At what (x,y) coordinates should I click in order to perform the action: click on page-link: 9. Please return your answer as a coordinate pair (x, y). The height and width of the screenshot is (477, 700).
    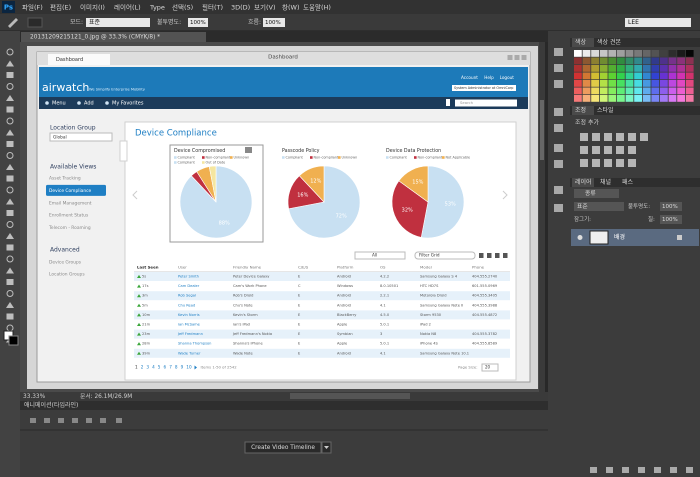
    Looking at the image, I should click on (182, 367).